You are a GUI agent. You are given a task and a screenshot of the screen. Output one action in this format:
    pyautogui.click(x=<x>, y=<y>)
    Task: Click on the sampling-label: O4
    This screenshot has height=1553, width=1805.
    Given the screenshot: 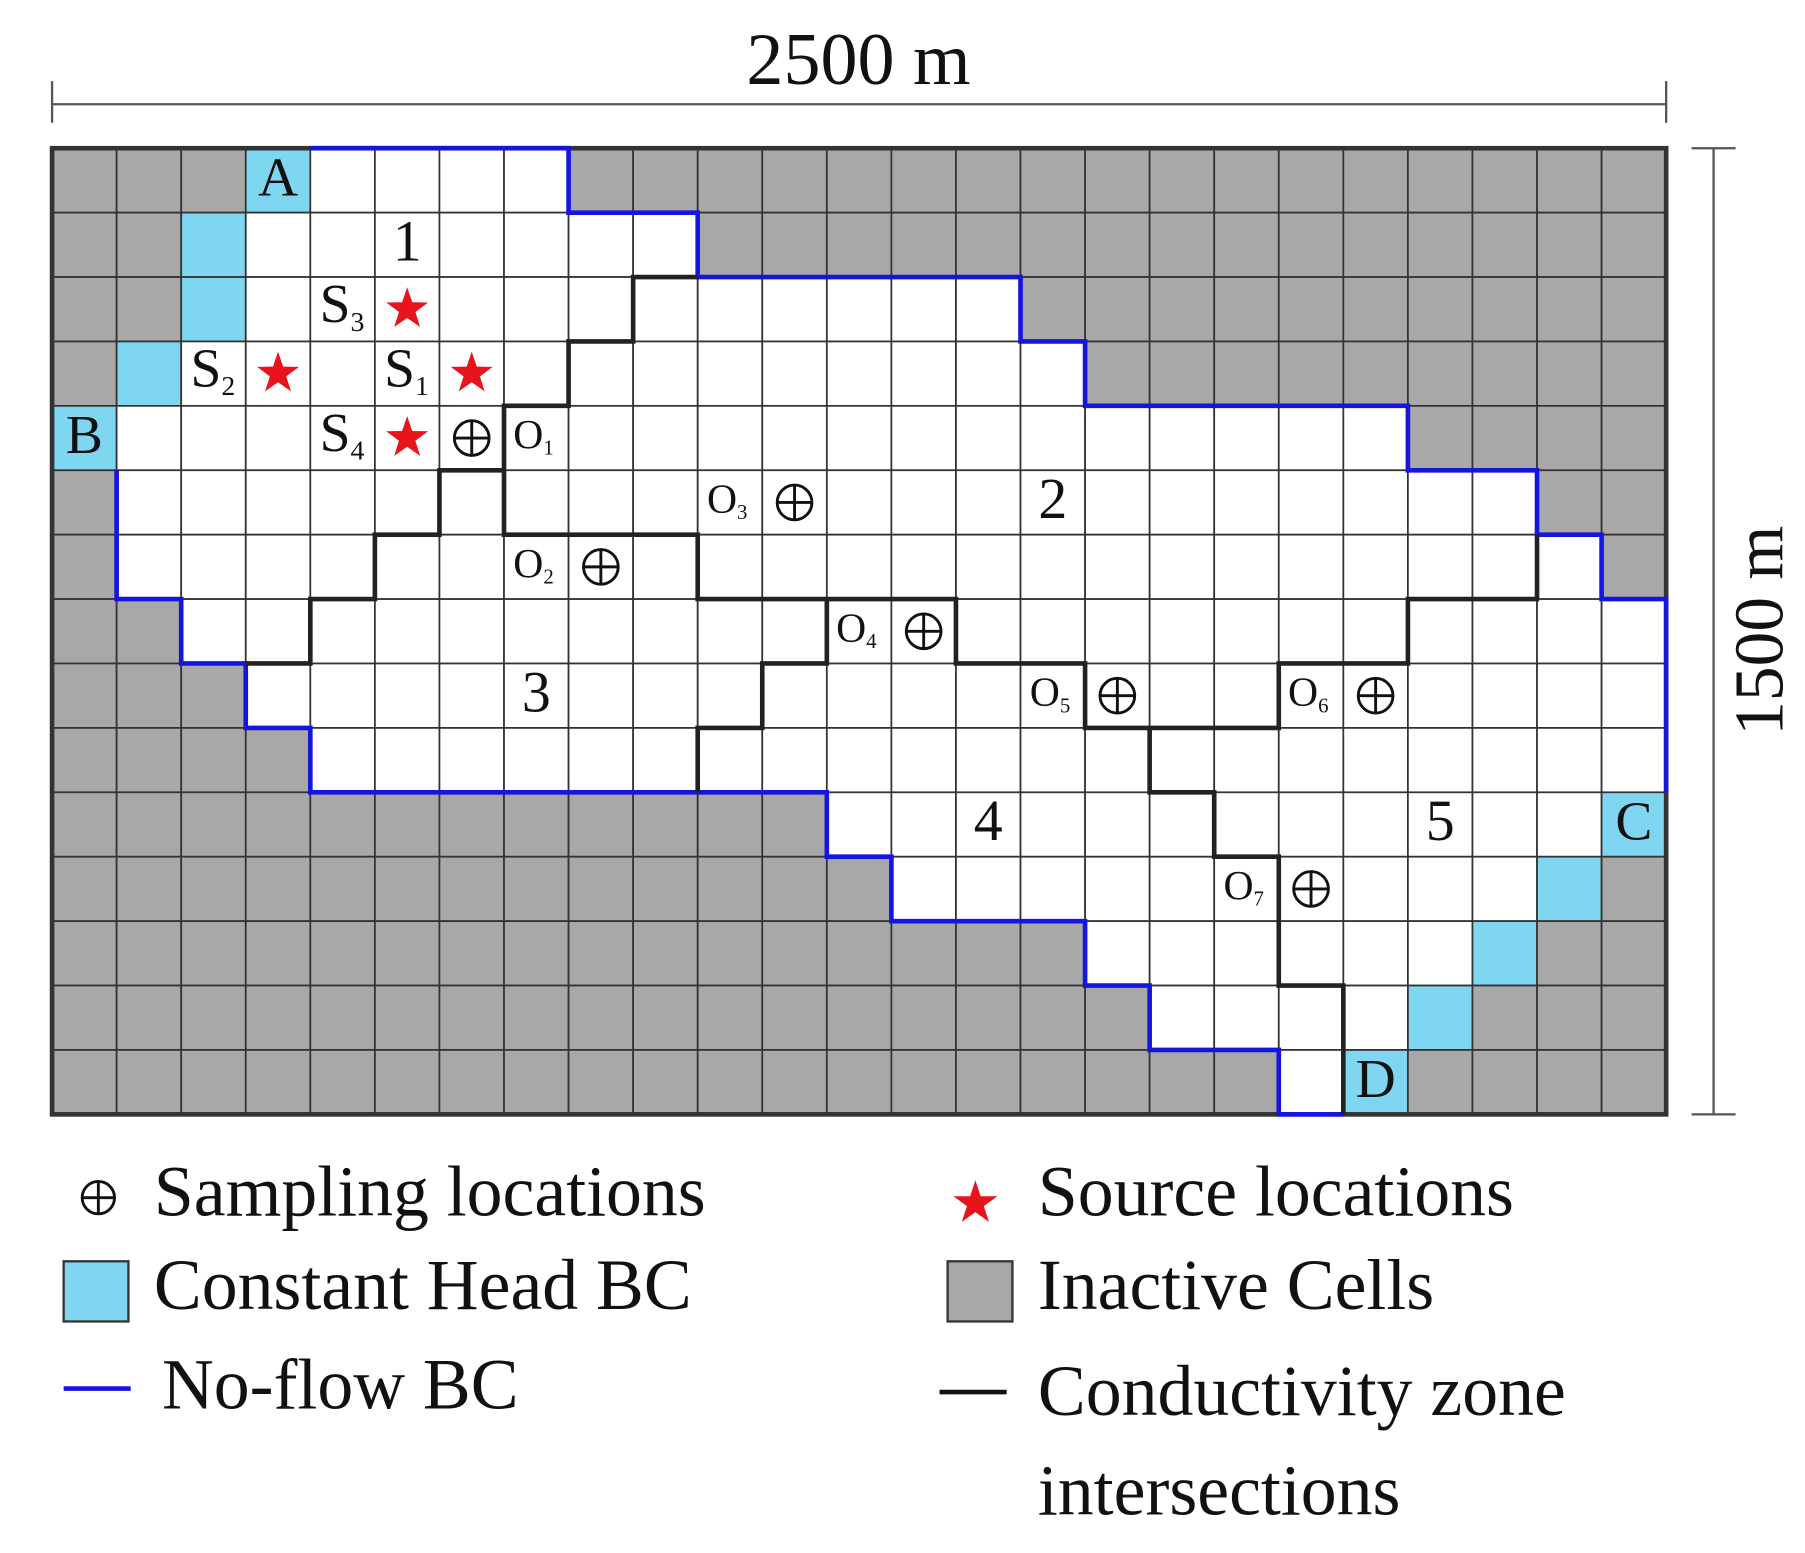 What is the action you would take?
    pyautogui.click(x=856, y=629)
    